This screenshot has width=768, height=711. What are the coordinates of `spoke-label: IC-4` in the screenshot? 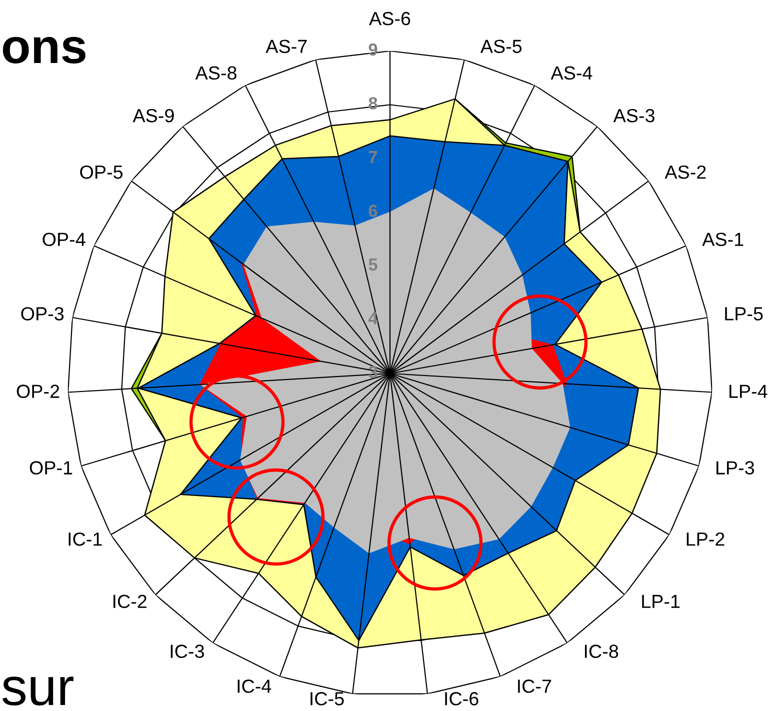 It's located at (255, 686).